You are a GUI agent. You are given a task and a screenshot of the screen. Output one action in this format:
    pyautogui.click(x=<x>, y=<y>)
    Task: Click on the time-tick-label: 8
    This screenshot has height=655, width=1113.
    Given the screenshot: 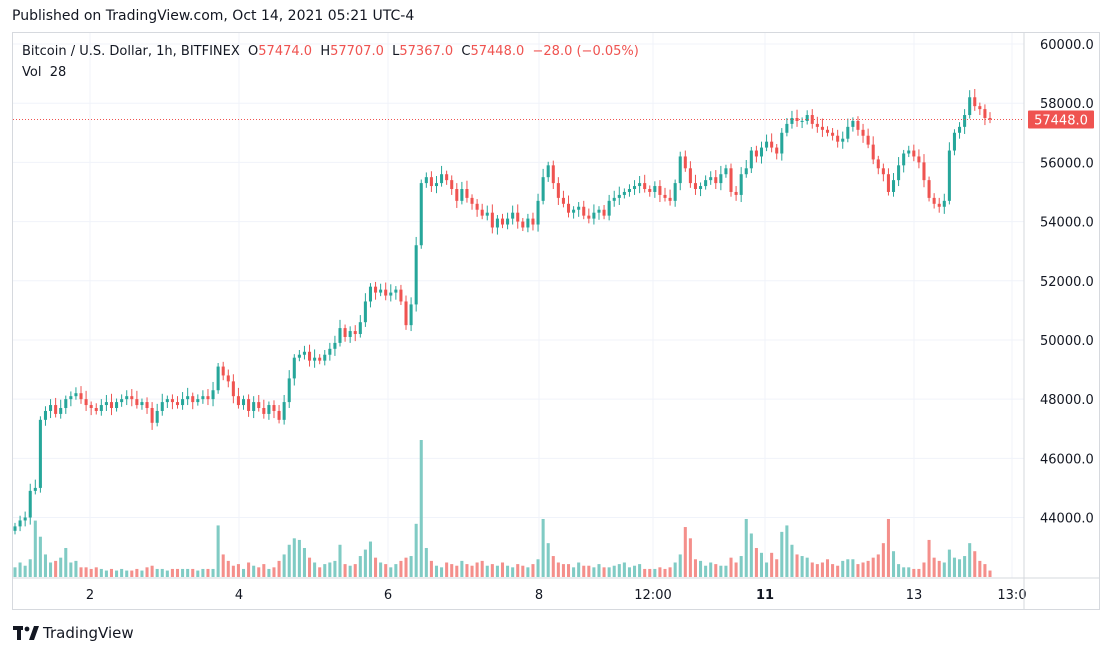 What is the action you would take?
    pyautogui.click(x=539, y=595)
    